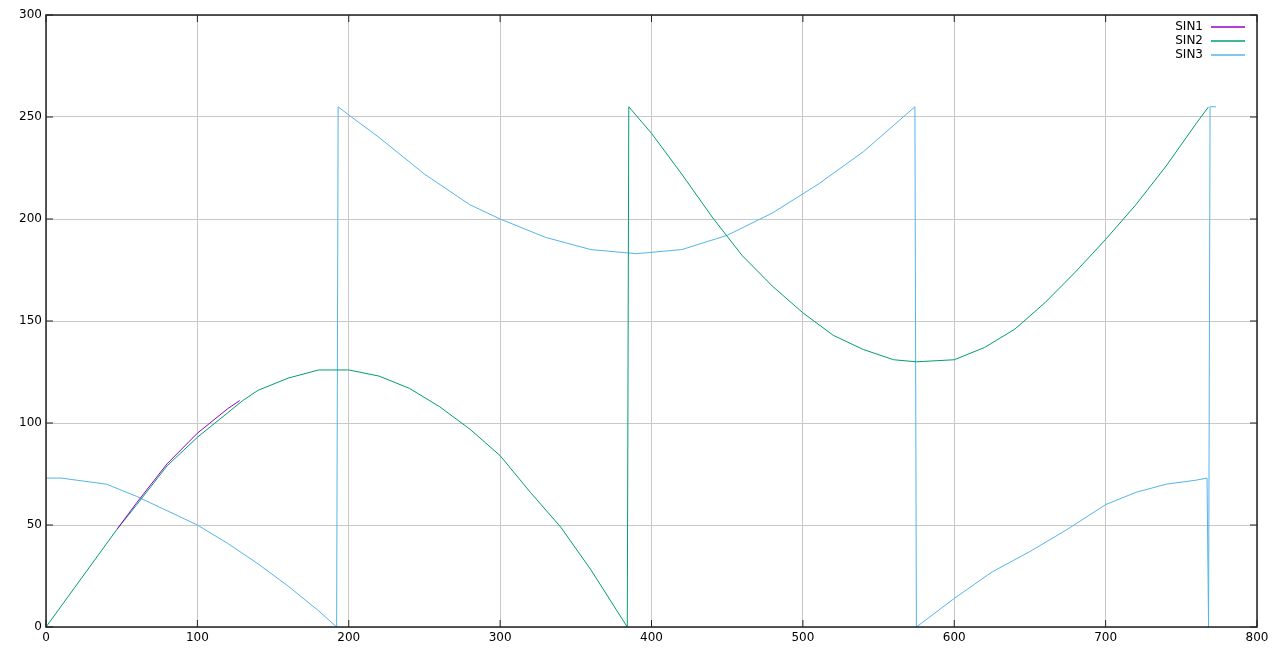 The height and width of the screenshot is (655, 1278). Describe the element at coordinates (38, 626) in the screenshot. I see `y-tick-label: 0` at that location.